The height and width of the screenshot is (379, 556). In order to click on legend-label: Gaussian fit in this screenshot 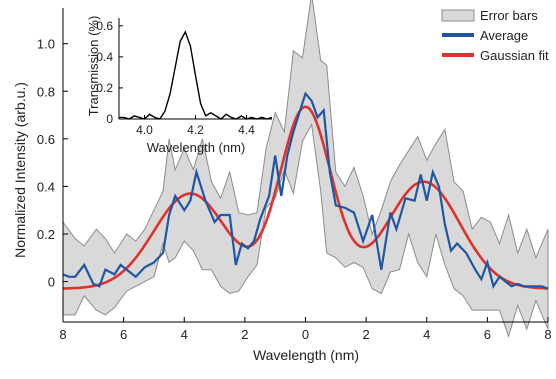, I will do `click(514, 55)`.